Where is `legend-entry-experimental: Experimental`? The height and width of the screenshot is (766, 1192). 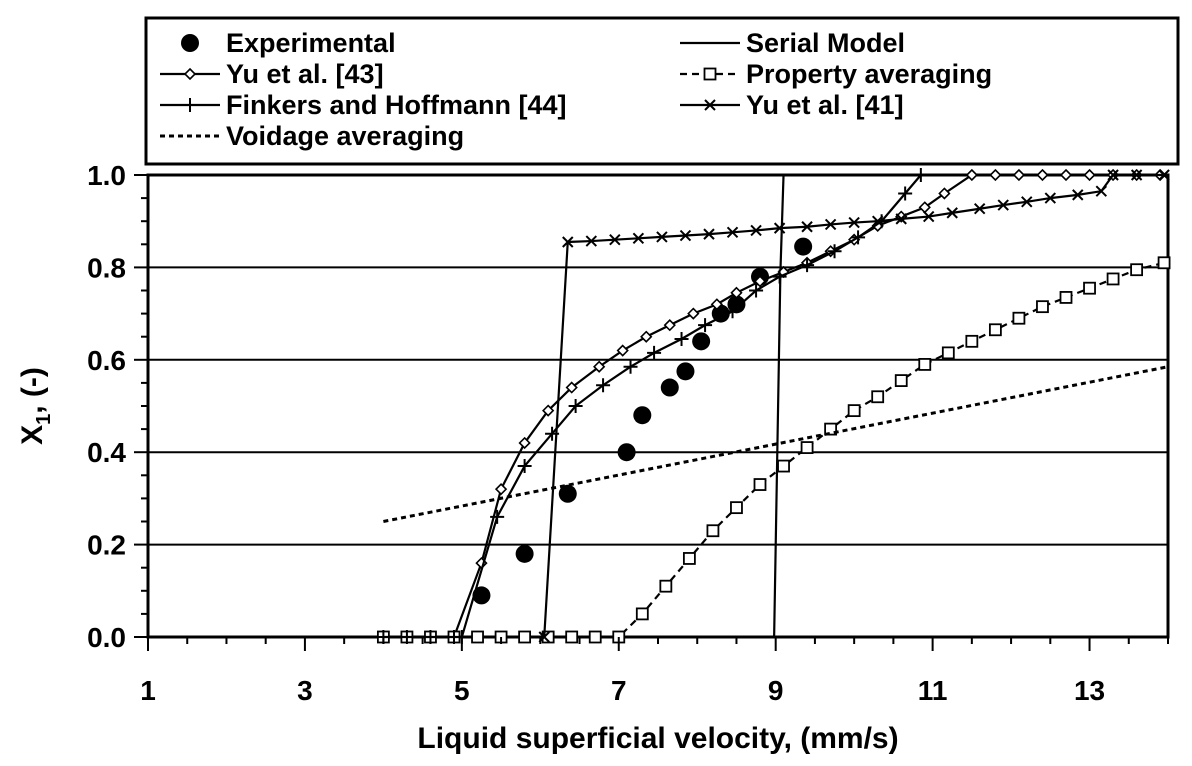
legend-entry-experimental: Experimental is located at coordinates (288, 43).